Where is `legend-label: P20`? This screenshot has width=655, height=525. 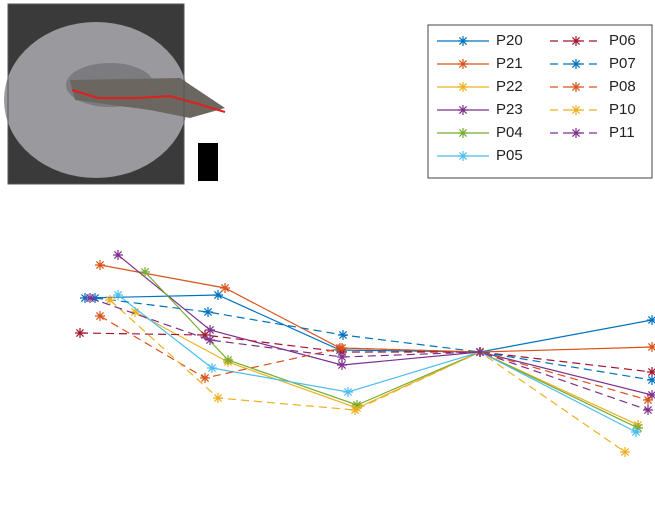
legend-label: P20 is located at coordinates (509, 40).